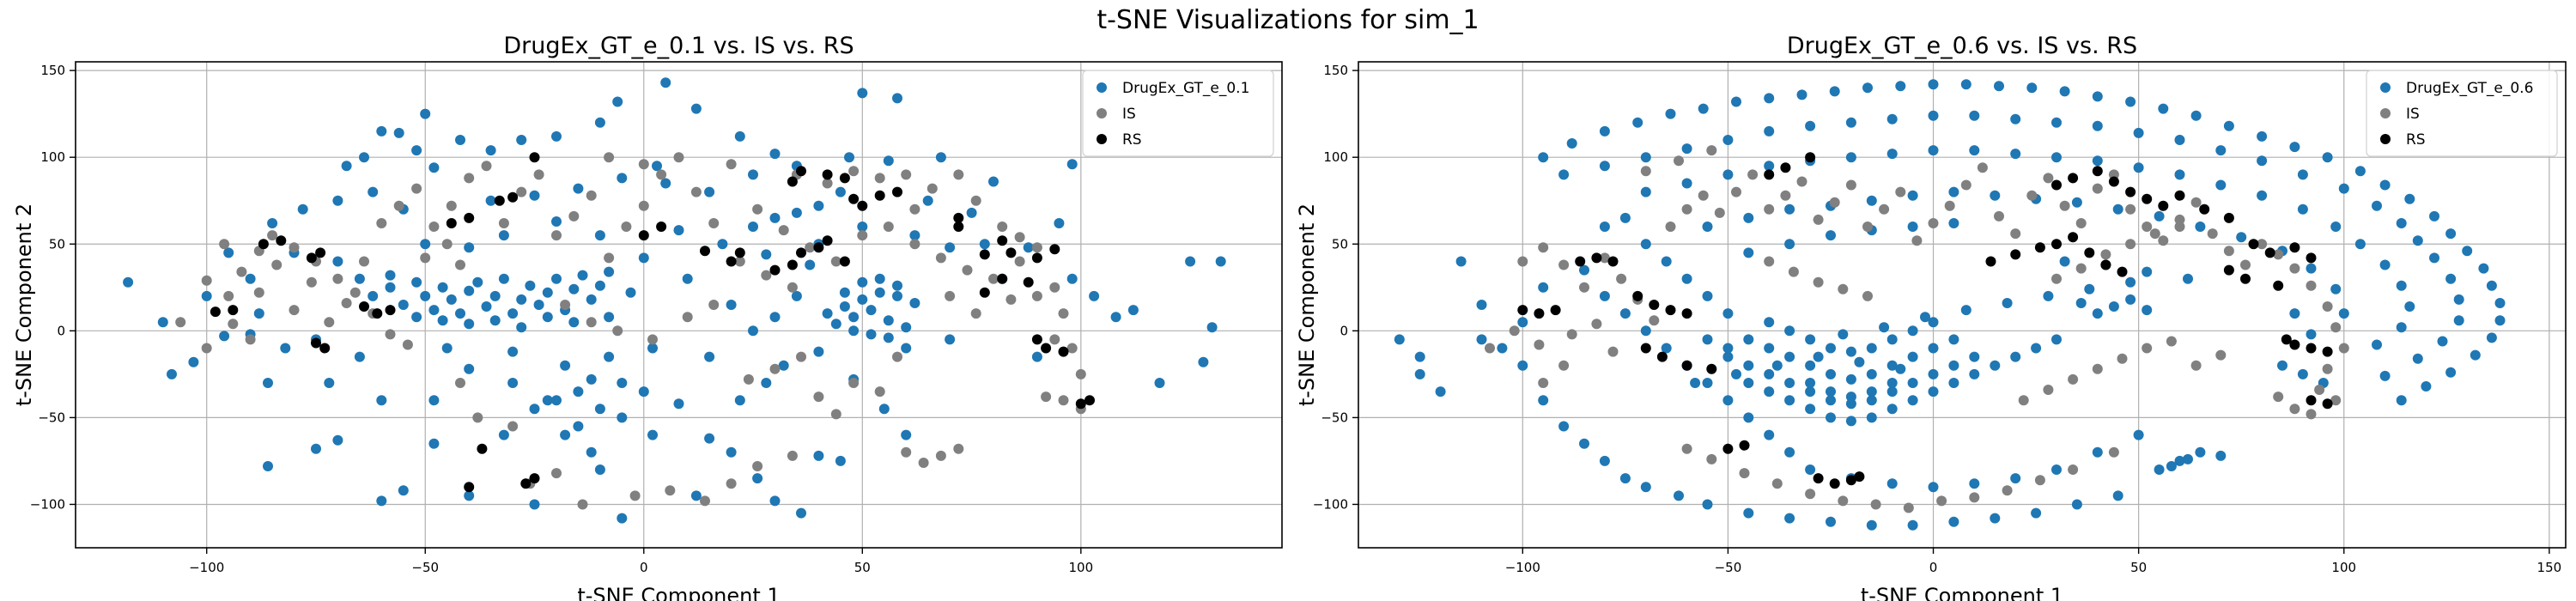  I want to click on legend-marker, so click(1102, 139).